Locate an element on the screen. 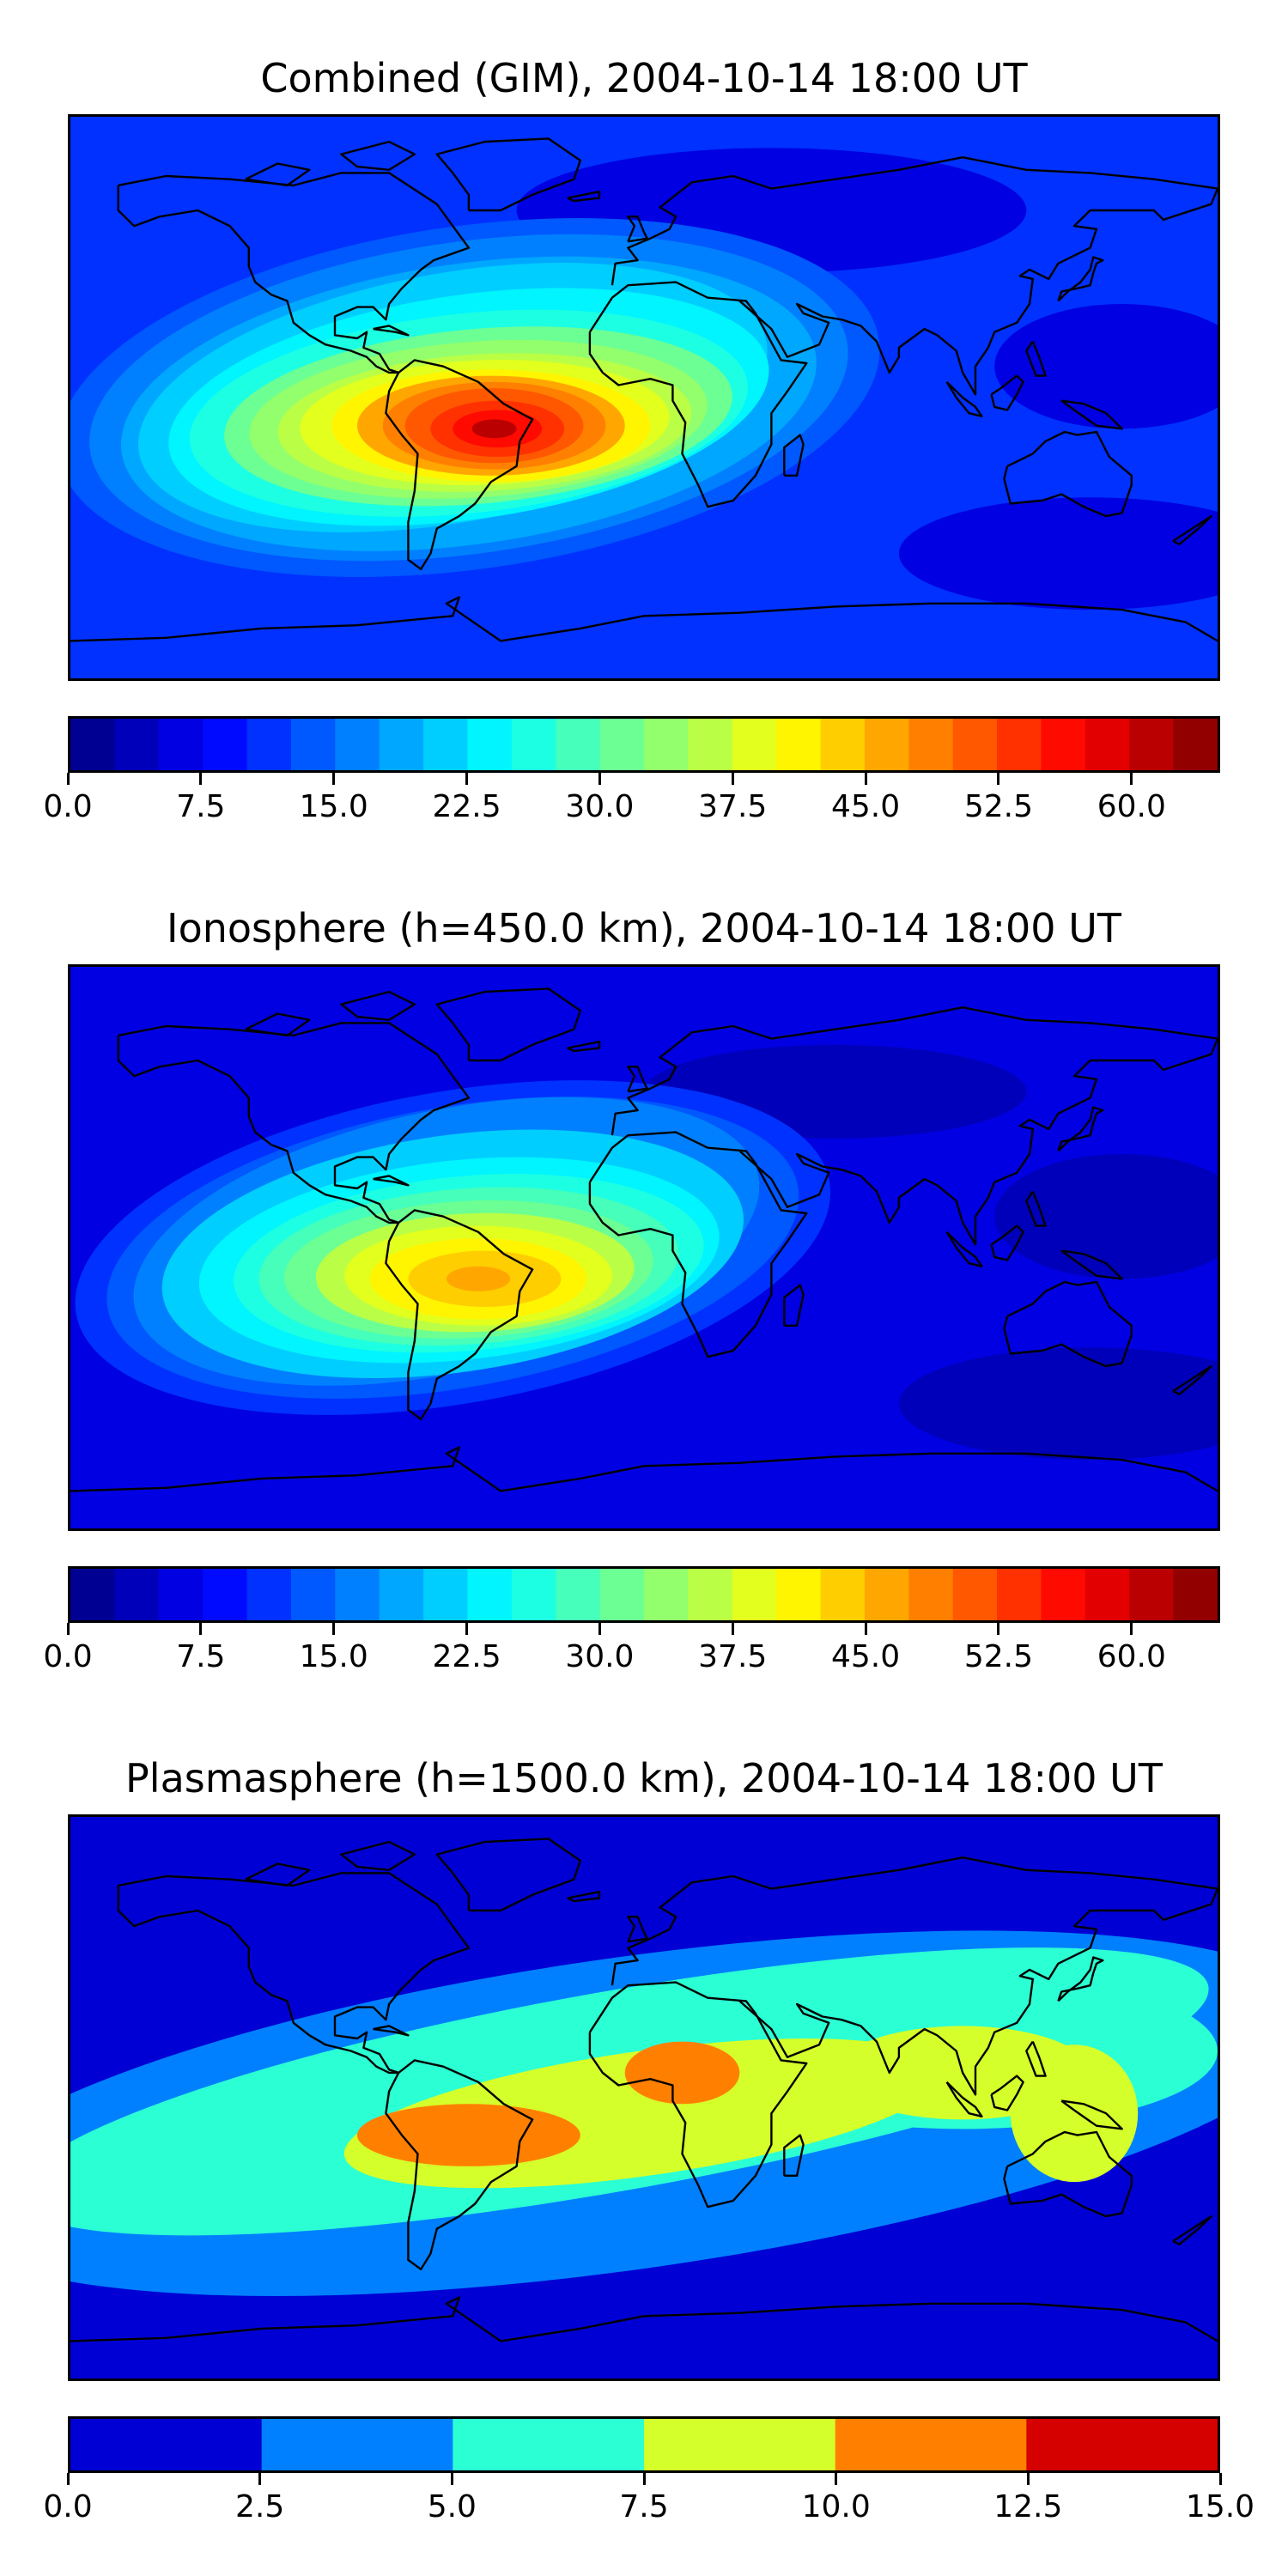 The width and height of the screenshot is (1288, 2576). colorbar-tick-label: 12.5 is located at coordinates (1028, 2507).